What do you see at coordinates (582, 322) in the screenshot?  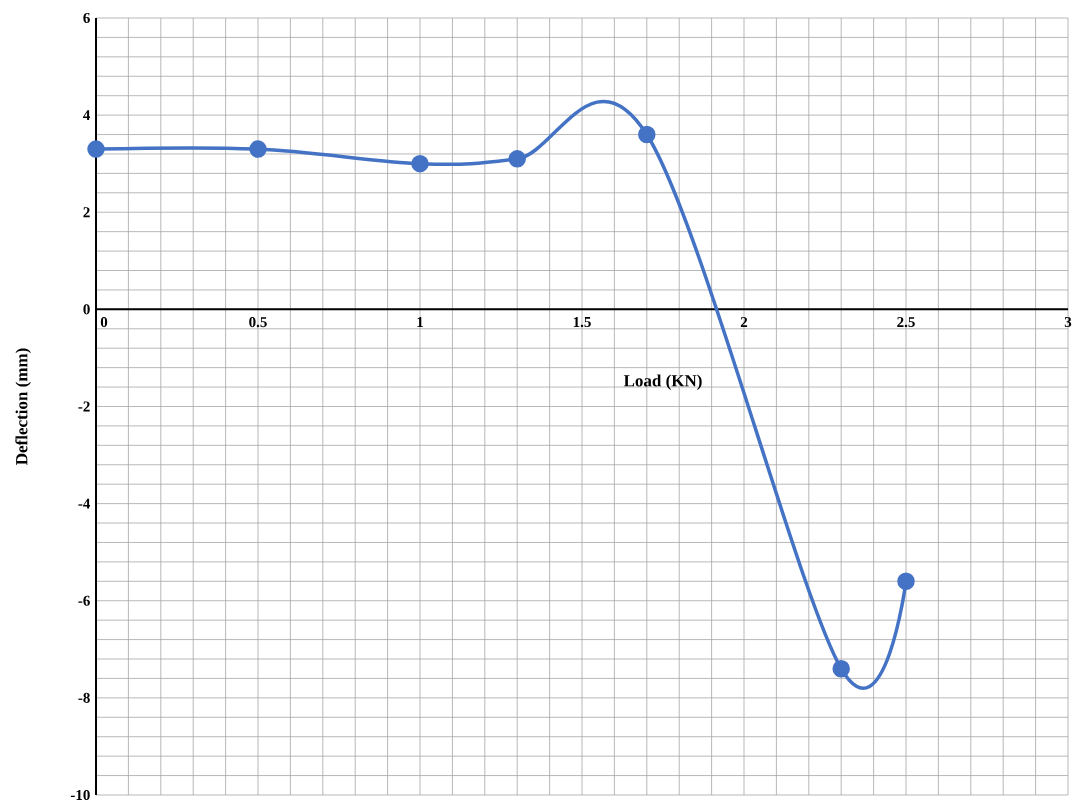 I see `x-tick-label: 1.5` at bounding box center [582, 322].